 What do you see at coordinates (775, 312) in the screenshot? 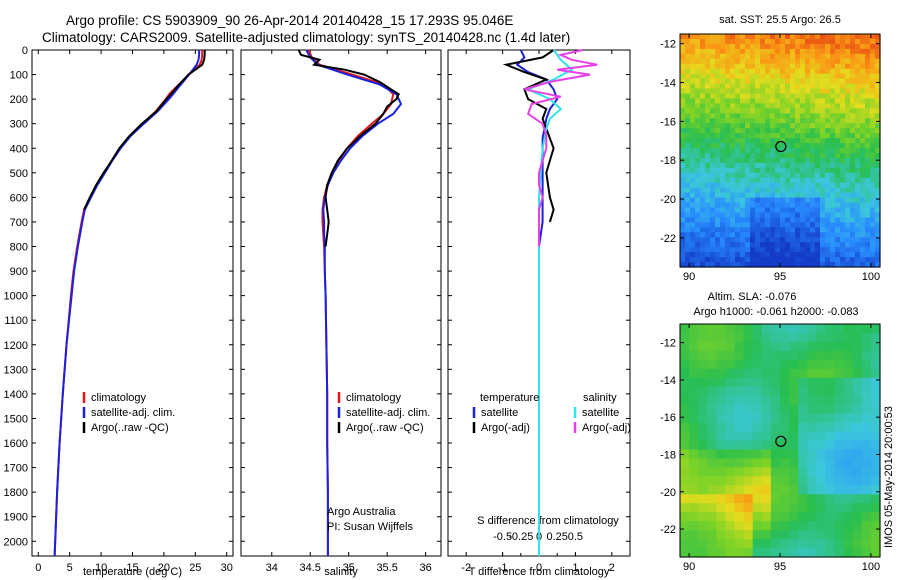
I see `argo-height-title: Argo h1000: -0.061 h2000: -0.083` at bounding box center [775, 312].